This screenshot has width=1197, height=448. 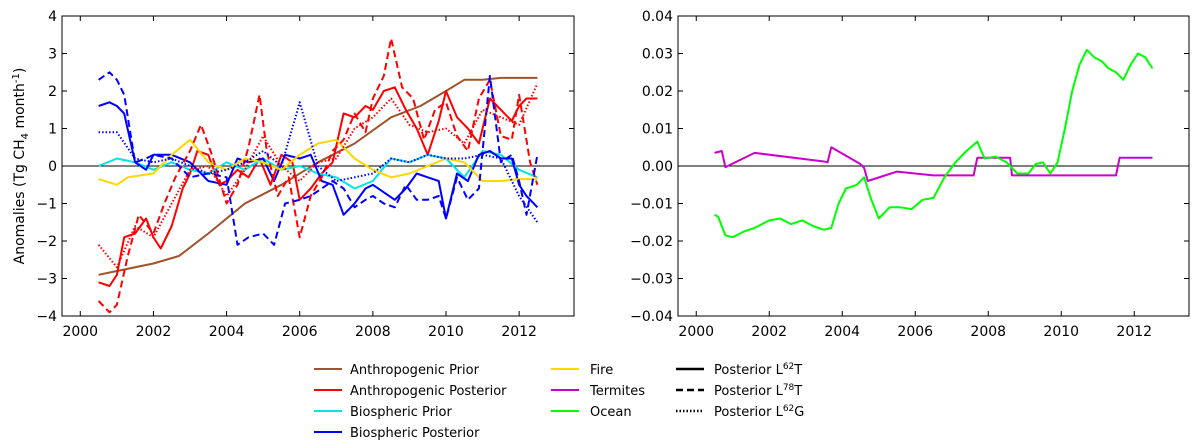 I want to click on y-axis-label: Anomalies (Tg CH4 month-1), so click(x=21, y=166).